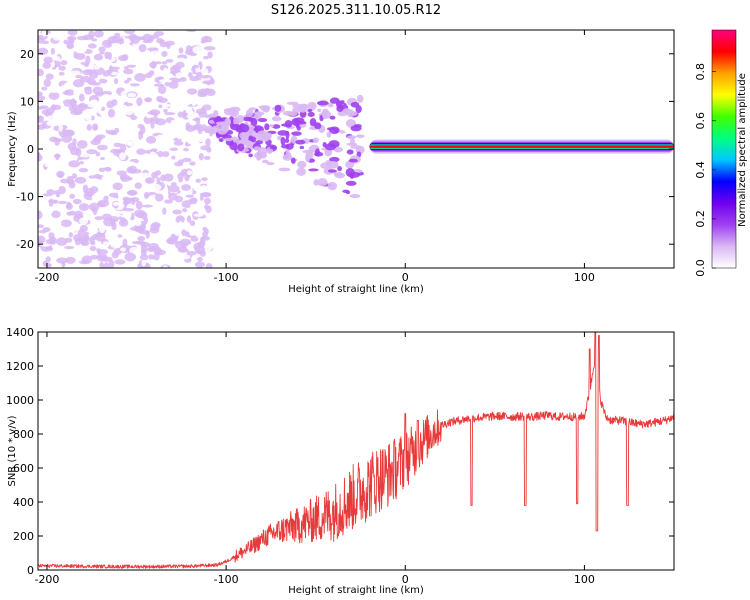 This screenshot has height=600, width=750. I want to click on chart-title: S126.2025.311.10.05.R12, so click(356, 10).